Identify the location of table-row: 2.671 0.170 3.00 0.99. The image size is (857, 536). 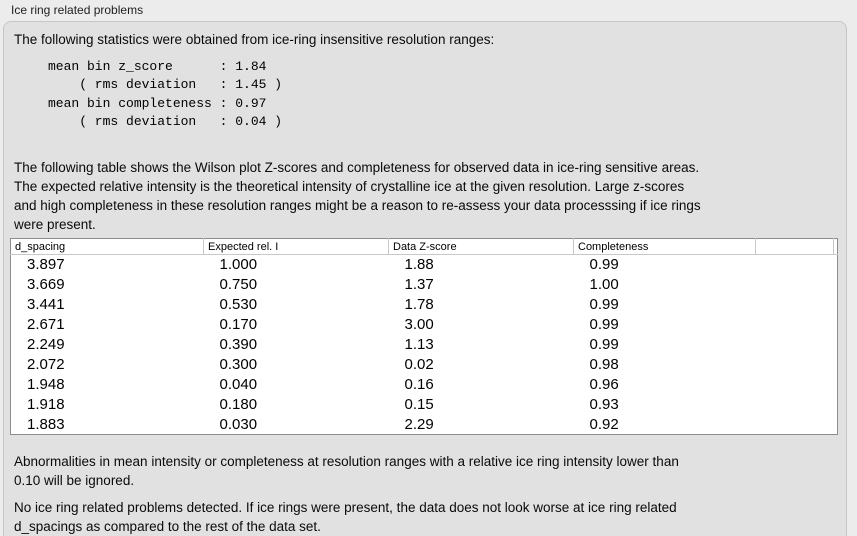
(424, 325).